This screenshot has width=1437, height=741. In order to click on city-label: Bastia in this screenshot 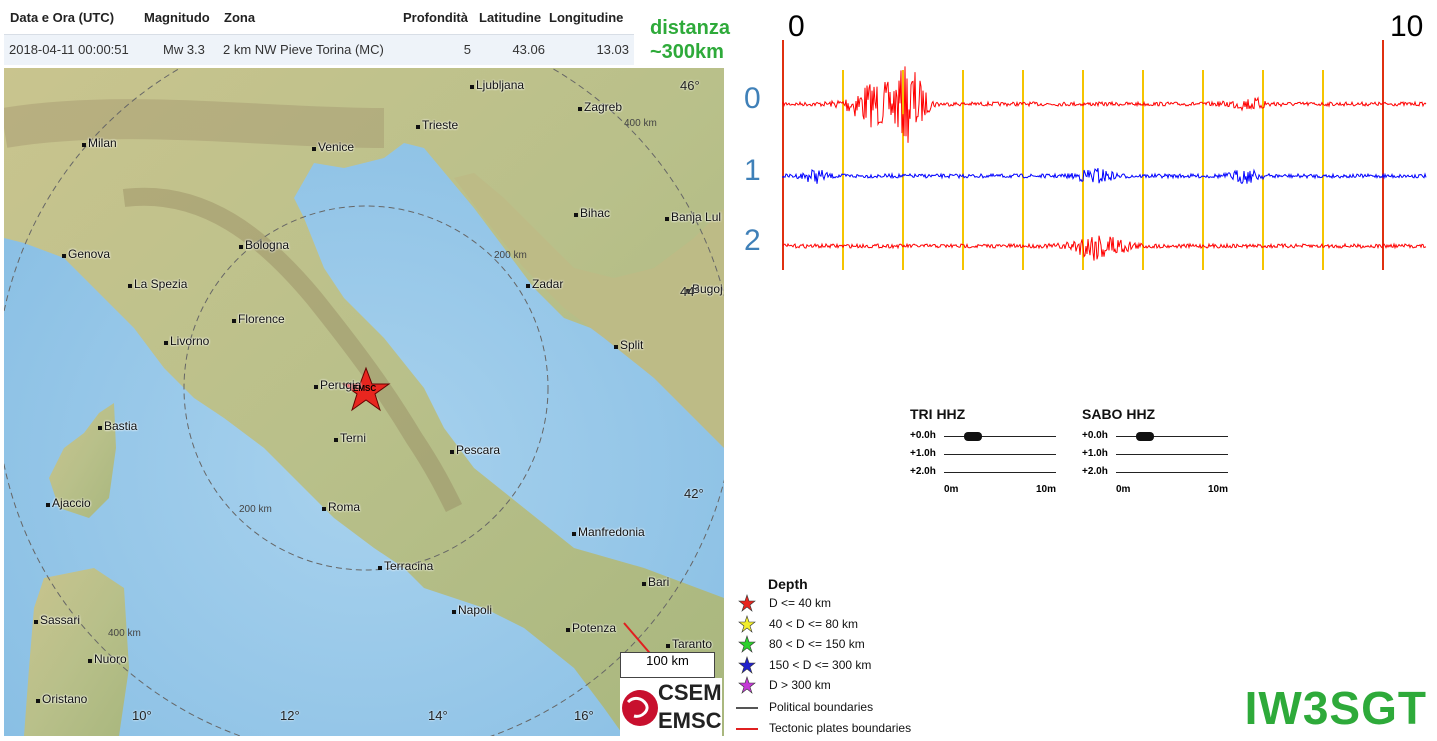, I will do `click(121, 426)`.